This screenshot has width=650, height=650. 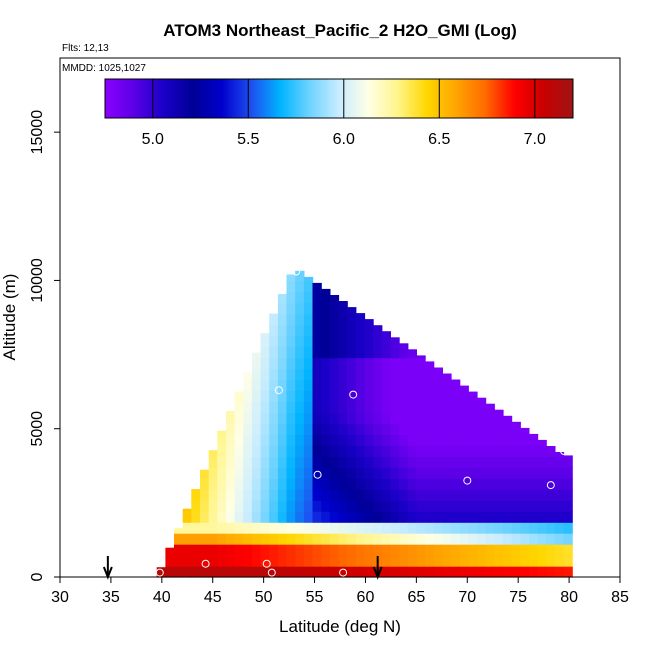 What do you see at coordinates (60, 597) in the screenshot?
I see `x-tick-label: 30` at bounding box center [60, 597].